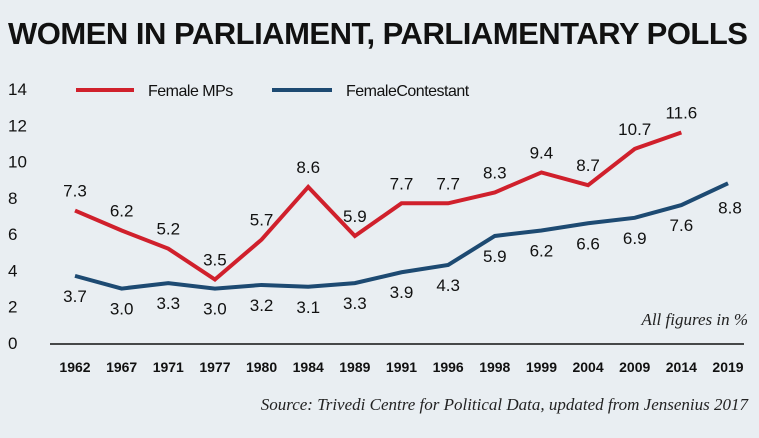  What do you see at coordinates (448, 285) in the screenshot?
I see `data-label: 4.3` at bounding box center [448, 285].